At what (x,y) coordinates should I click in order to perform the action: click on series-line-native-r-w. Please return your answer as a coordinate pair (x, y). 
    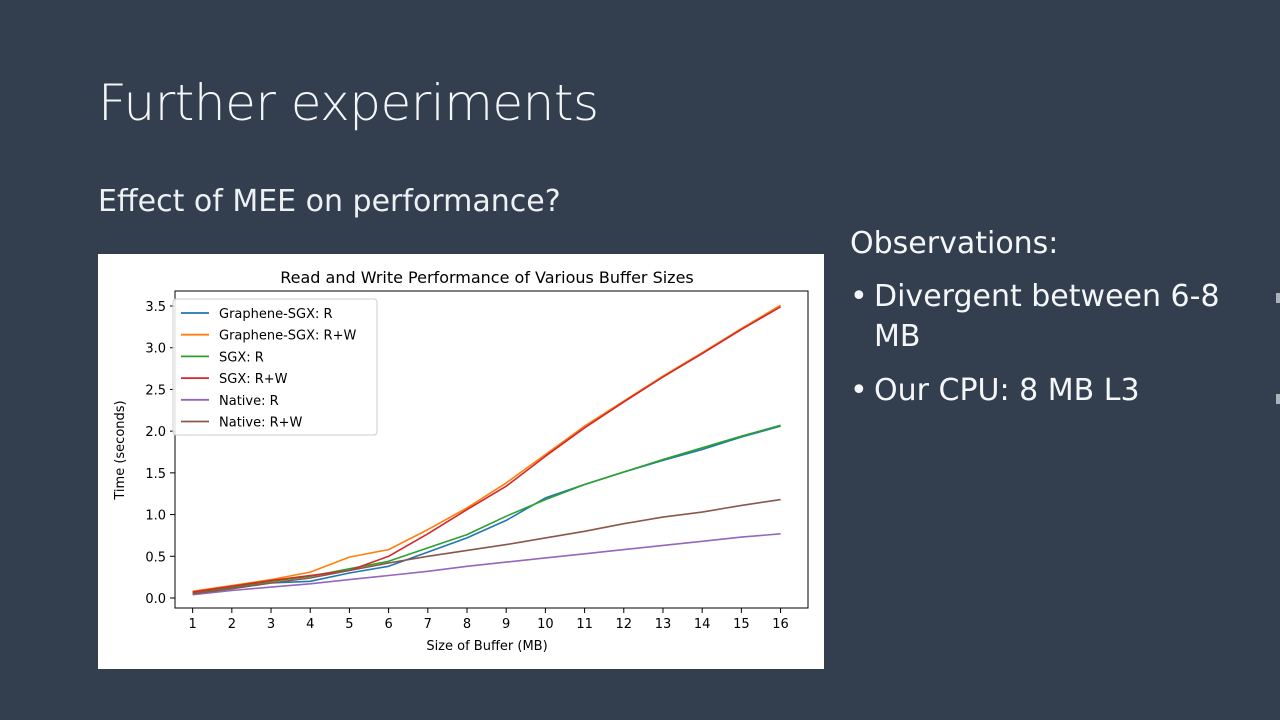
    Looking at the image, I should click on (486, 546).